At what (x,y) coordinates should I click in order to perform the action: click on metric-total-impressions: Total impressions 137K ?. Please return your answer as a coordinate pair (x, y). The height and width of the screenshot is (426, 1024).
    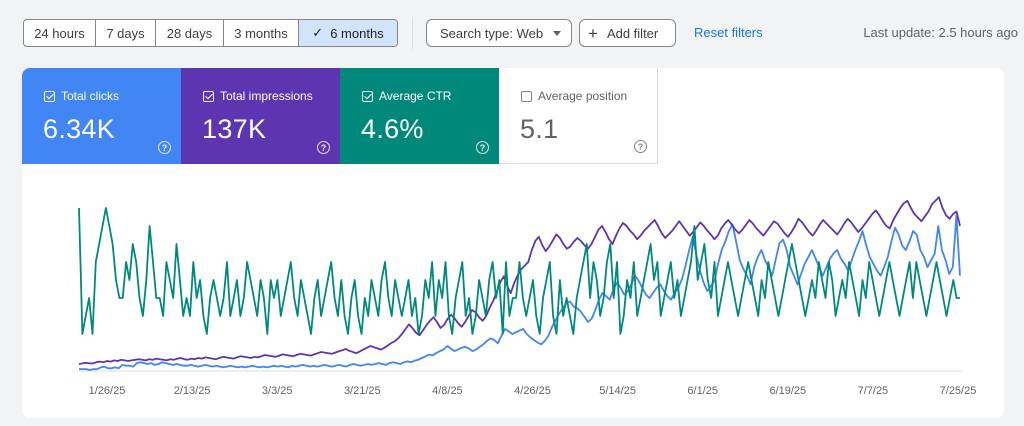
    Looking at the image, I should click on (260, 116).